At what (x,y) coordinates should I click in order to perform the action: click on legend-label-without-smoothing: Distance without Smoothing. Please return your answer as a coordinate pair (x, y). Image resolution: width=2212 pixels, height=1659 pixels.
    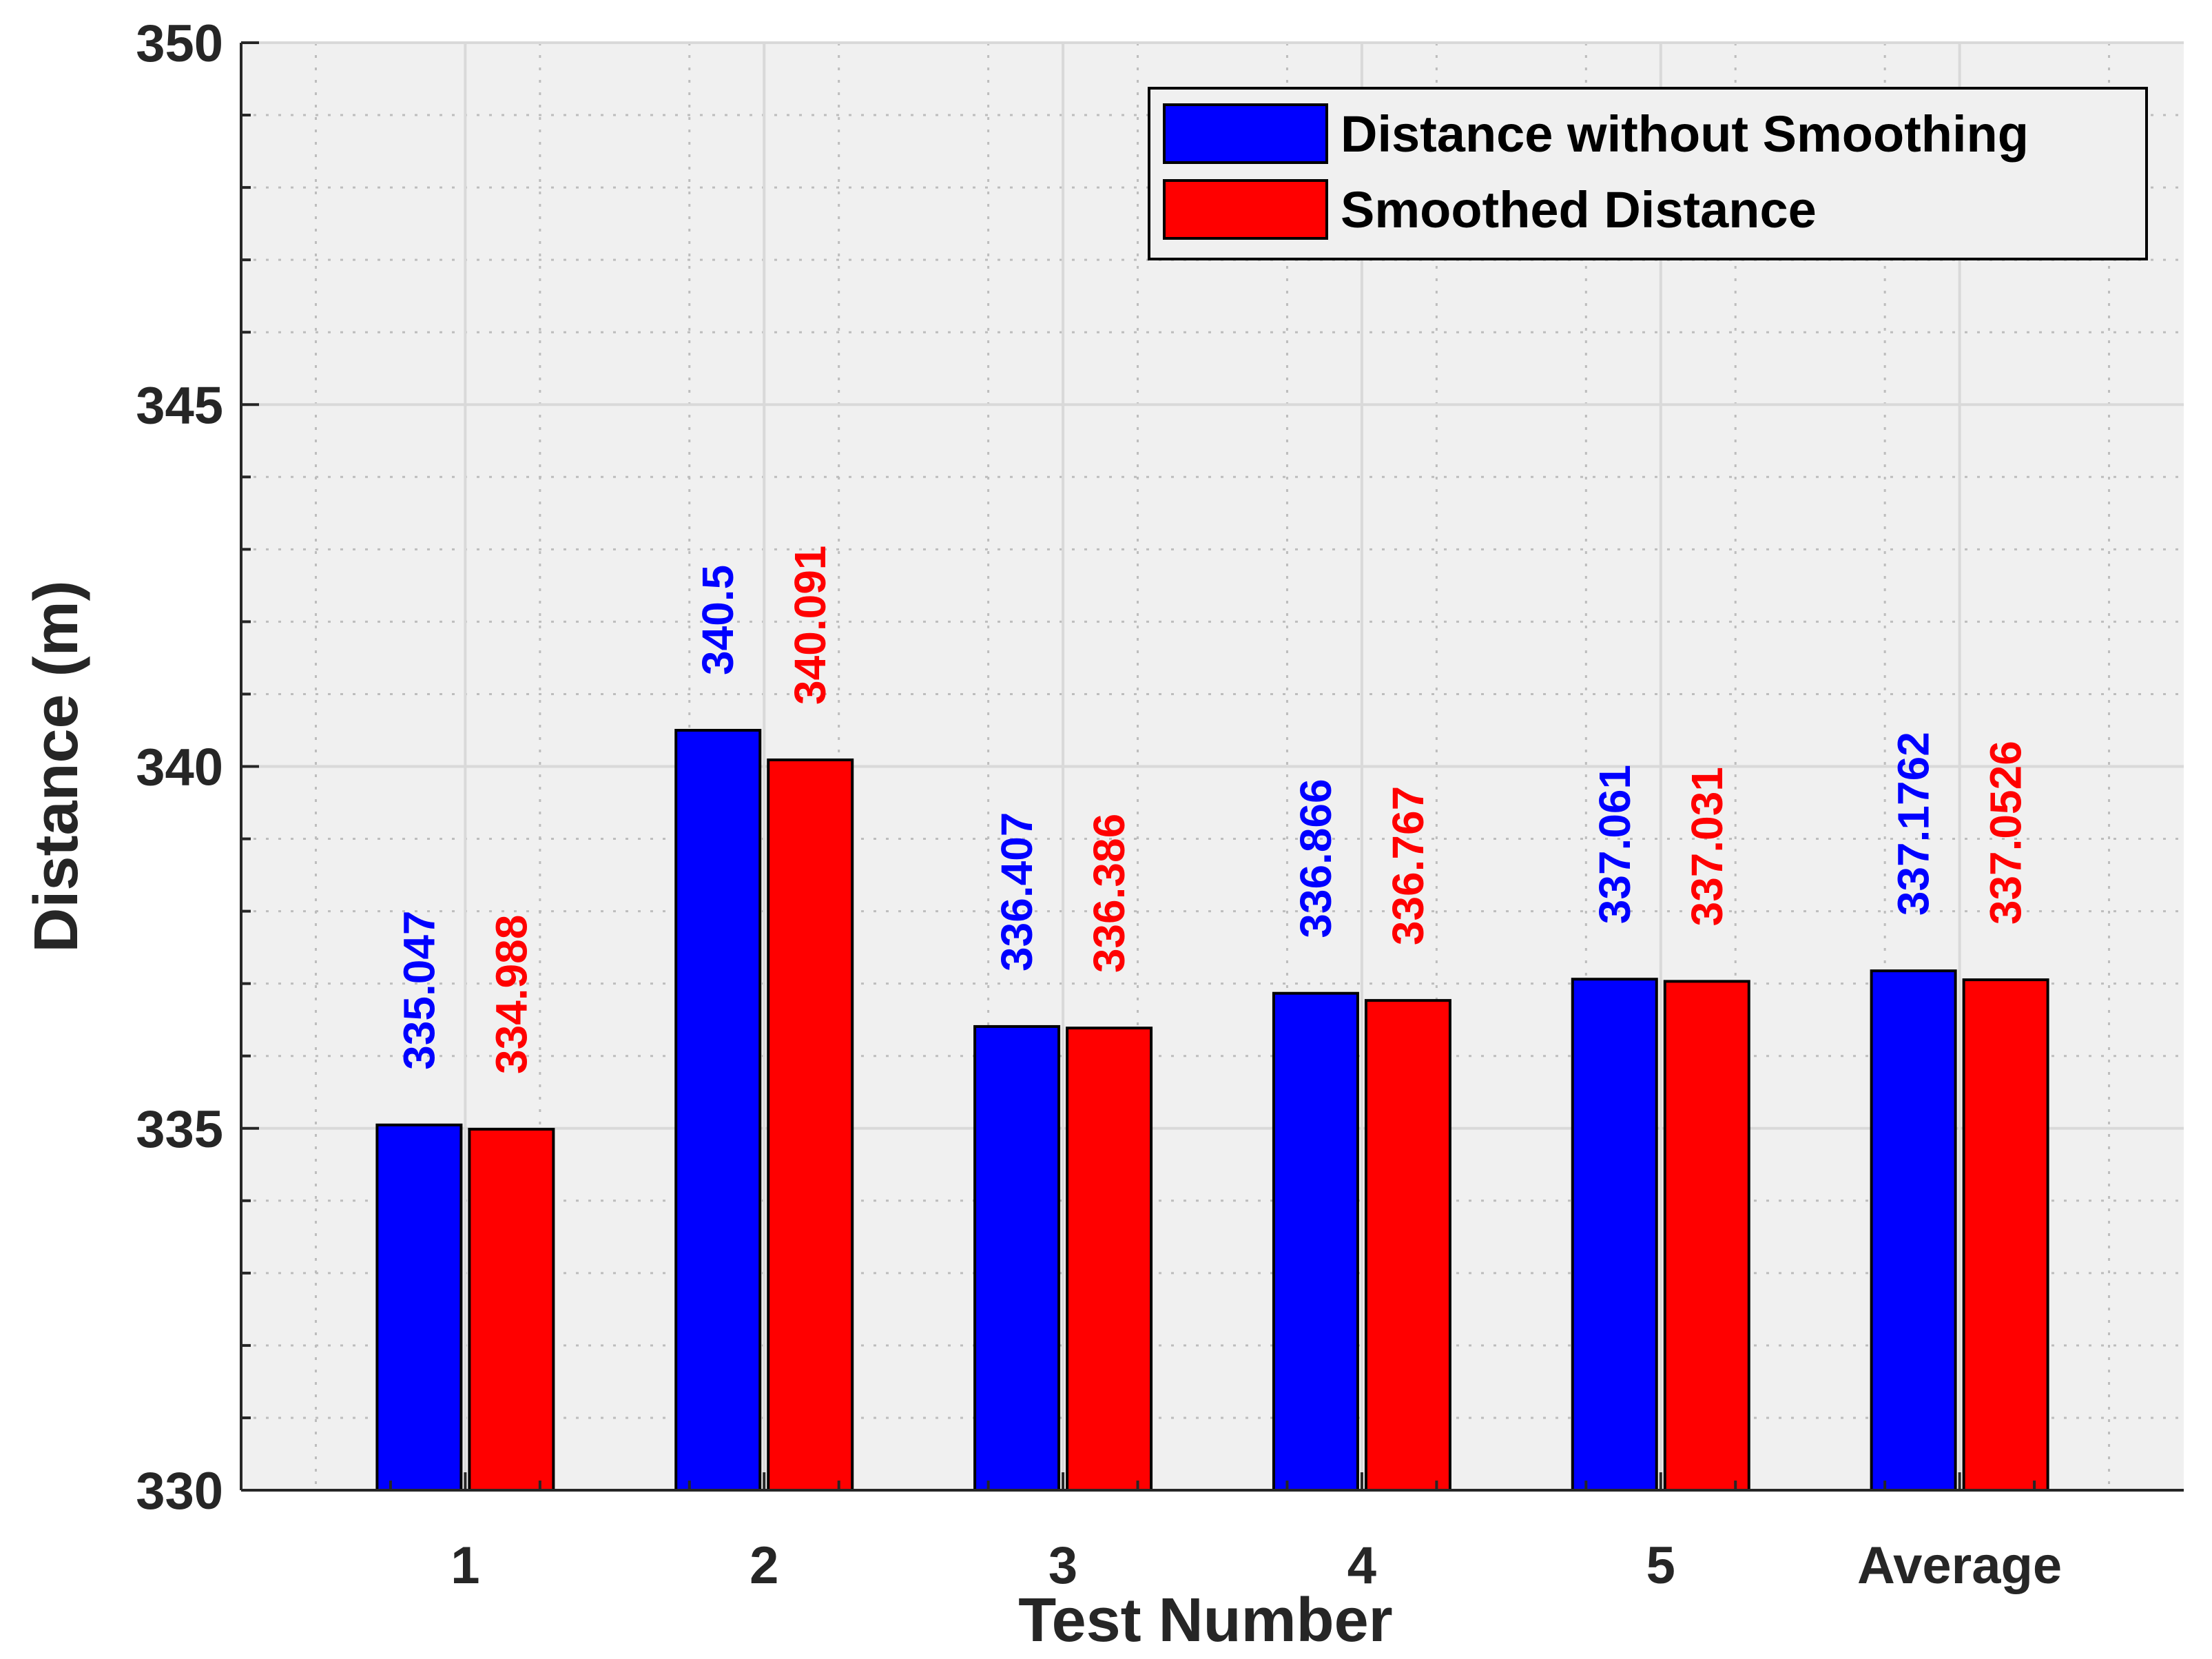
    Looking at the image, I should click on (1685, 134).